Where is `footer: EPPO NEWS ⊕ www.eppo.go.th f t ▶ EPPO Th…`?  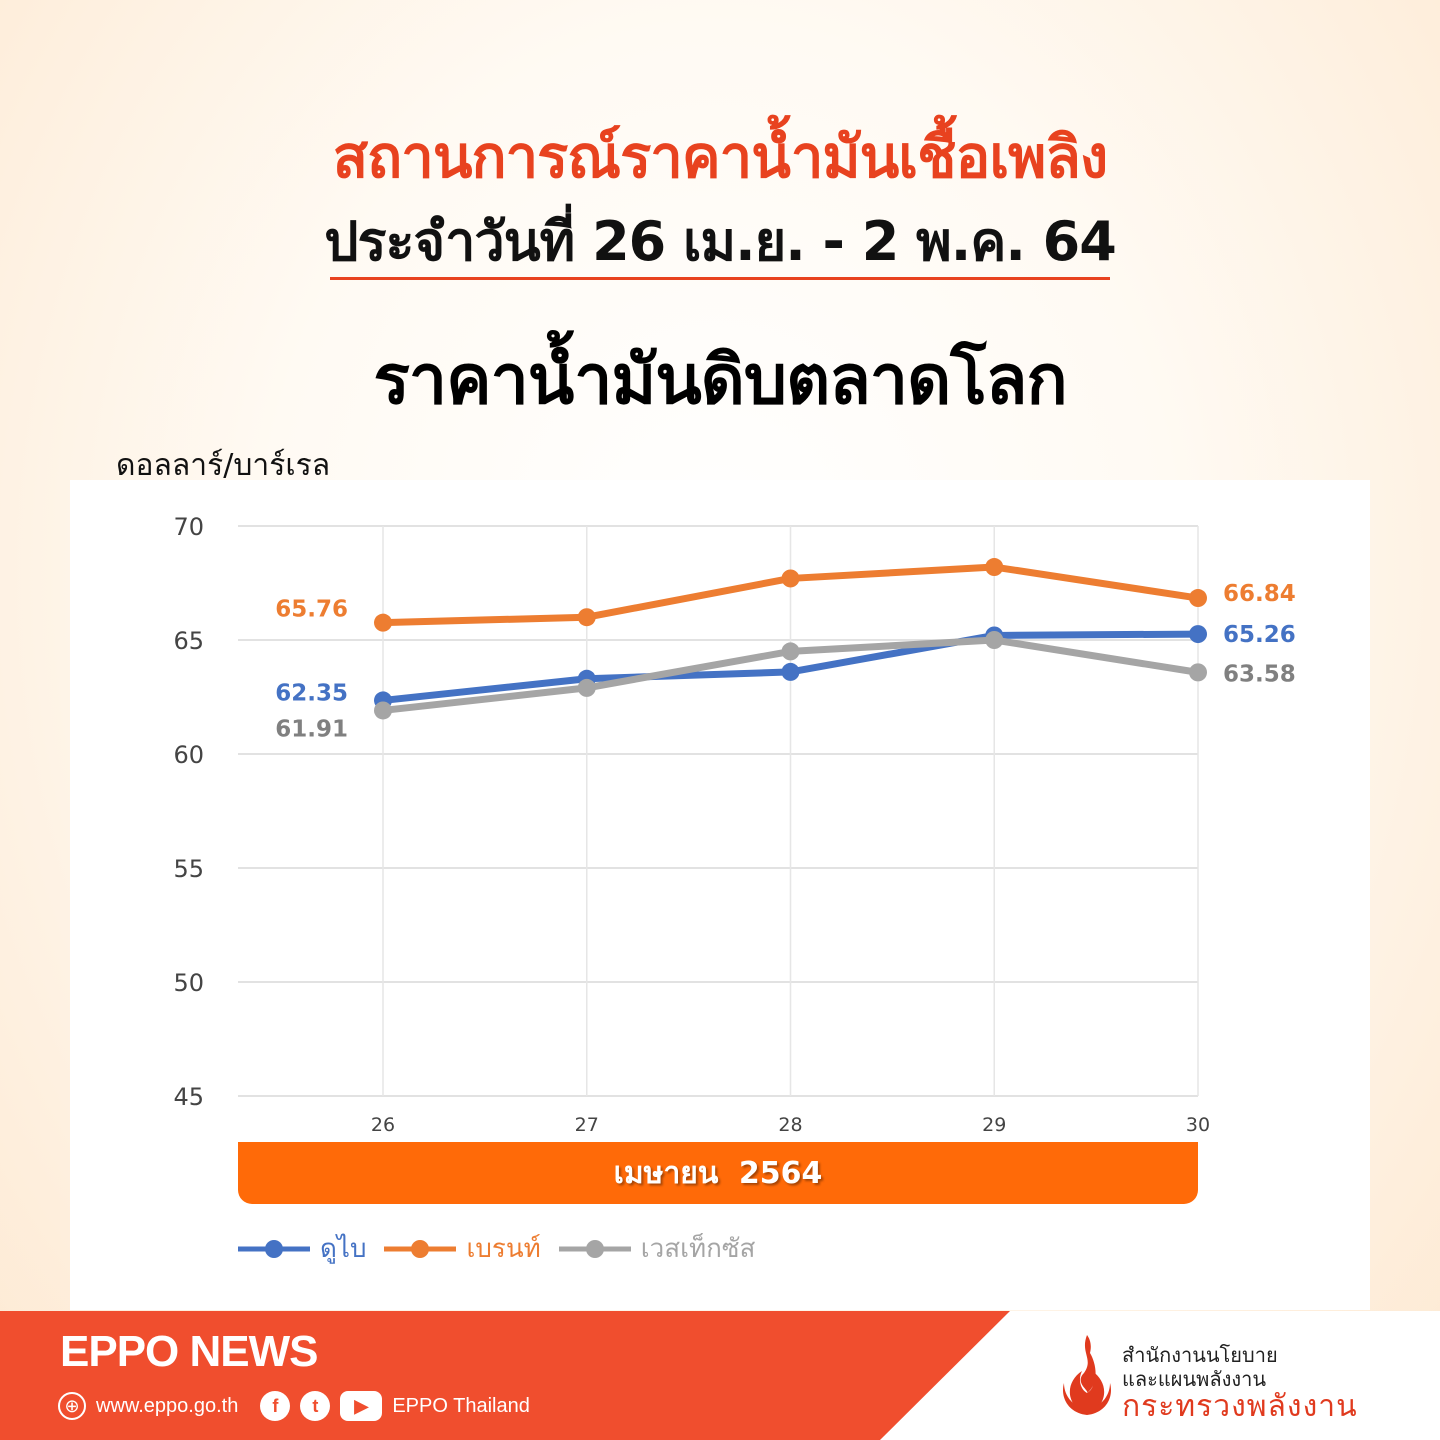 footer: EPPO NEWS ⊕ www.eppo.go.th f t ▶ EPPO Th… is located at coordinates (720, 1375).